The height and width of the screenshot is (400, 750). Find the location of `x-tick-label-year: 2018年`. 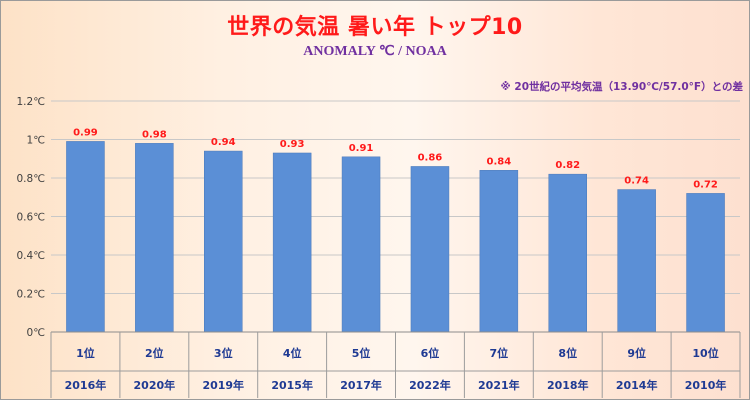

x-tick-label-year: 2018年 is located at coordinates (568, 385).